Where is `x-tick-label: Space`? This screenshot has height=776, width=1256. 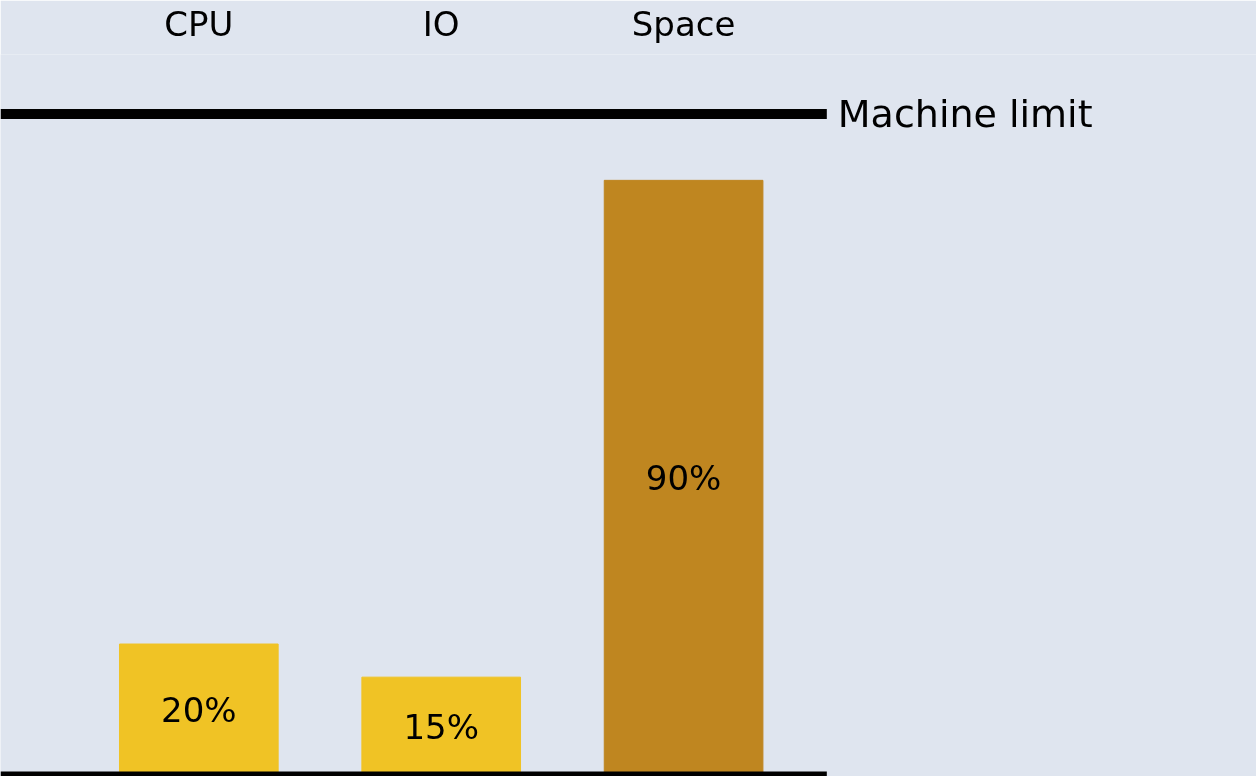
x-tick-label: Space is located at coordinates (683, 23).